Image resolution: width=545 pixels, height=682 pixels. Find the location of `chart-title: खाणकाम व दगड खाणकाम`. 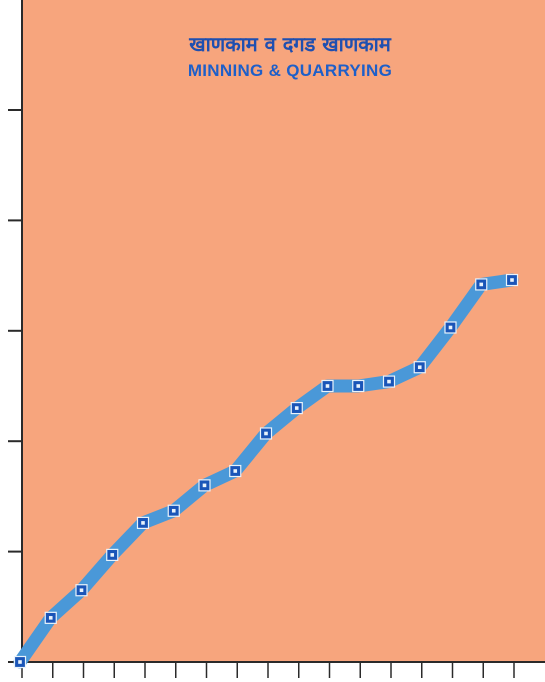

chart-title: खाणकाम व दगड खाणकाम is located at coordinates (290, 44).